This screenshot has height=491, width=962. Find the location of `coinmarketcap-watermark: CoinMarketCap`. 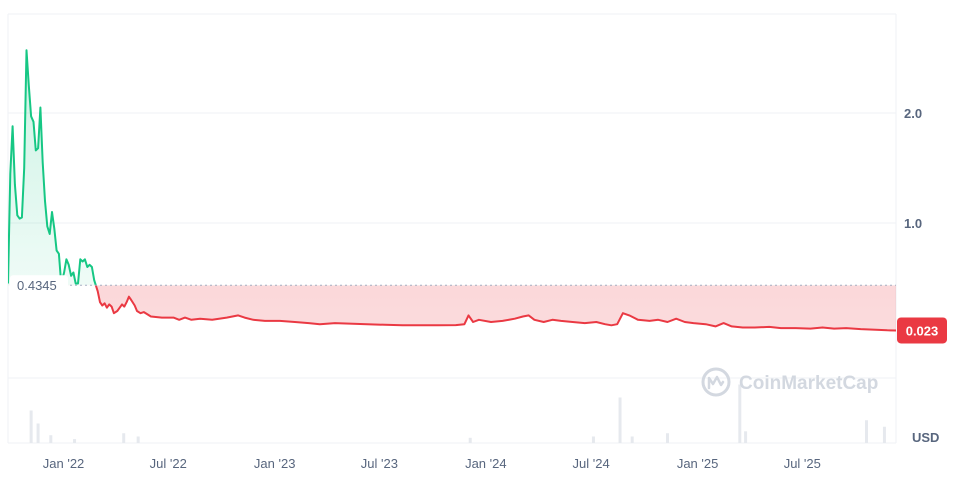

coinmarketcap-watermark: CoinMarketCap is located at coordinates (789, 382).